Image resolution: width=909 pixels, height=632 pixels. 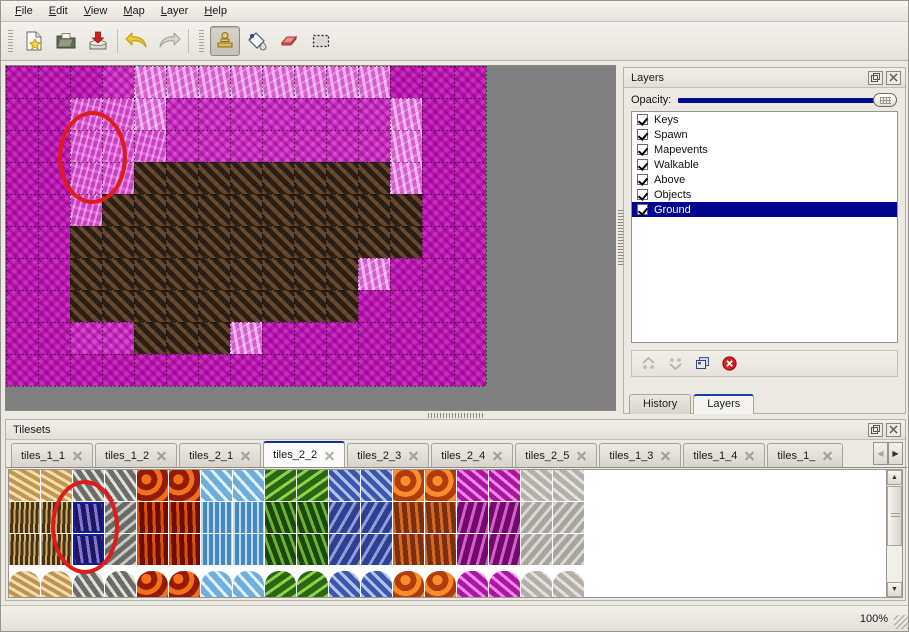 I want to click on tileset-scroll-left-button: ◀, so click(x=880, y=453).